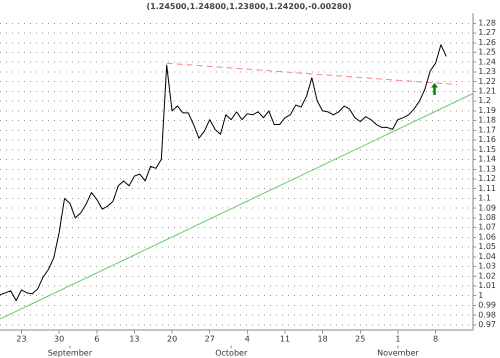  I want to click on x-tick-label: 23, so click(21, 339).